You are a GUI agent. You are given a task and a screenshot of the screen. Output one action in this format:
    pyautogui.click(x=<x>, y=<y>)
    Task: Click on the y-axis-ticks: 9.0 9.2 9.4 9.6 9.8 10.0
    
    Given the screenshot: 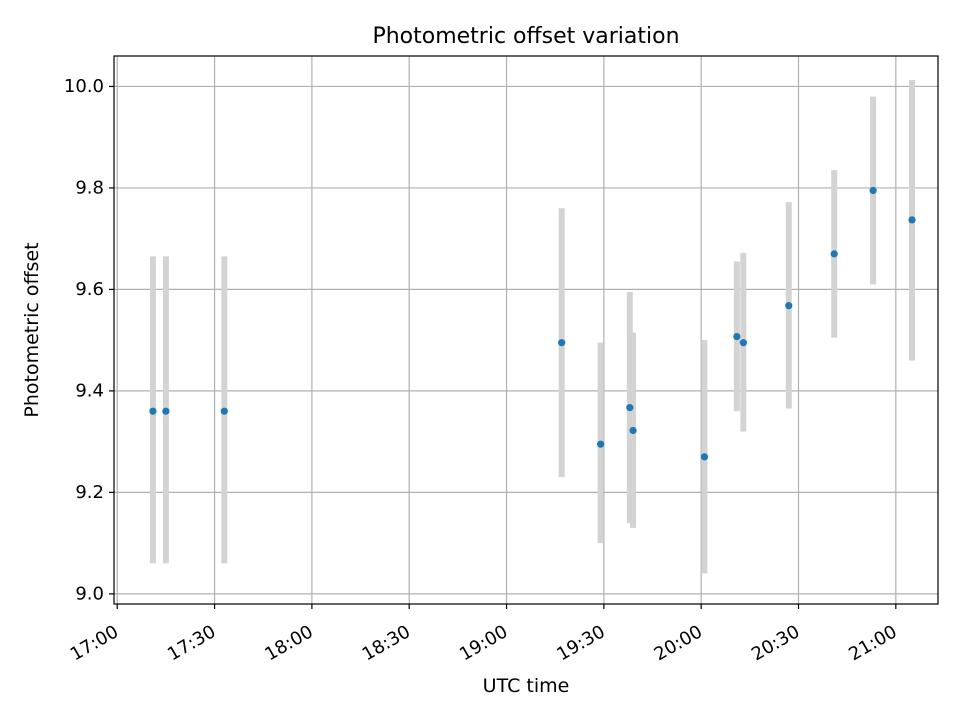 What is the action you would take?
    pyautogui.click(x=89, y=340)
    